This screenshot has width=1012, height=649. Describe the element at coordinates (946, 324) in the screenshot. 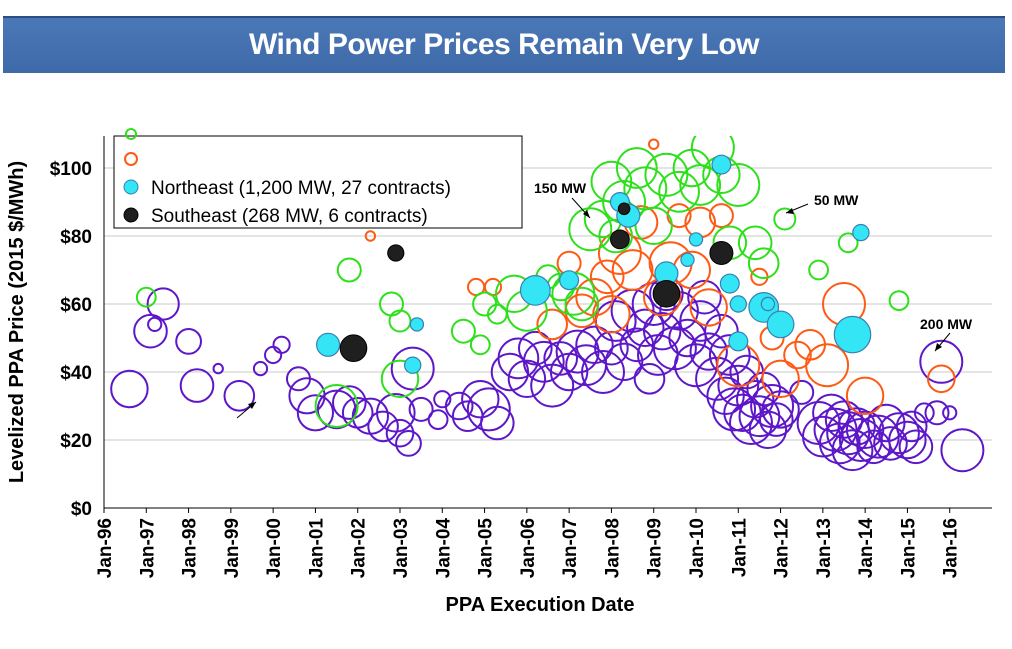

I see `annotation-200mw: 200 MW` at that location.